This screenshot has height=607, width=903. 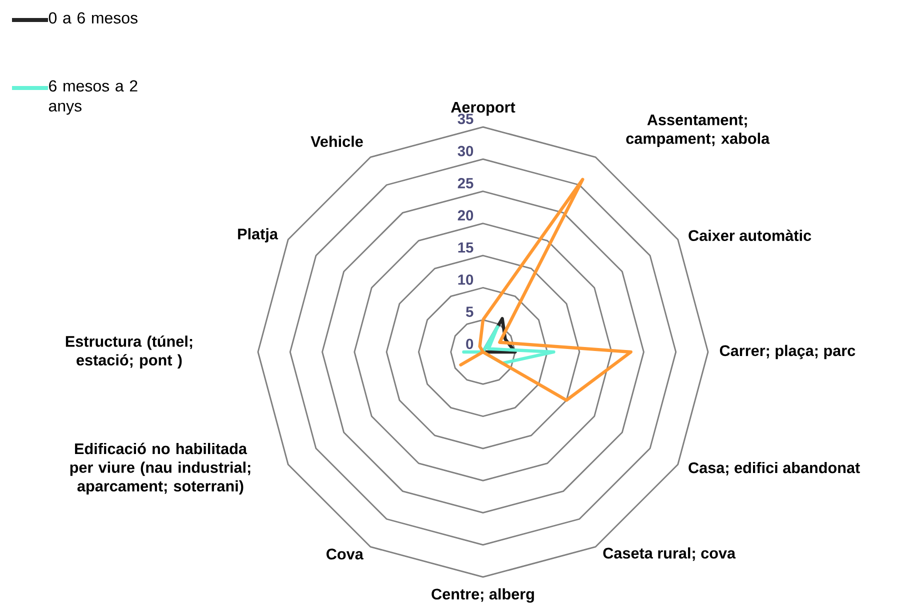 I want to click on y-tick-label: 30, so click(x=466, y=151).